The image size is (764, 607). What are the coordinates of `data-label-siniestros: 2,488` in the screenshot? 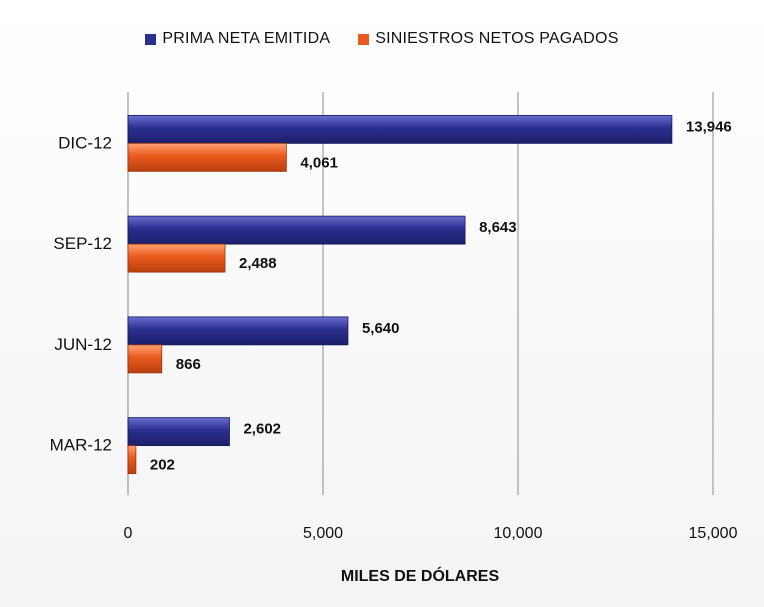 It's located at (258, 263).